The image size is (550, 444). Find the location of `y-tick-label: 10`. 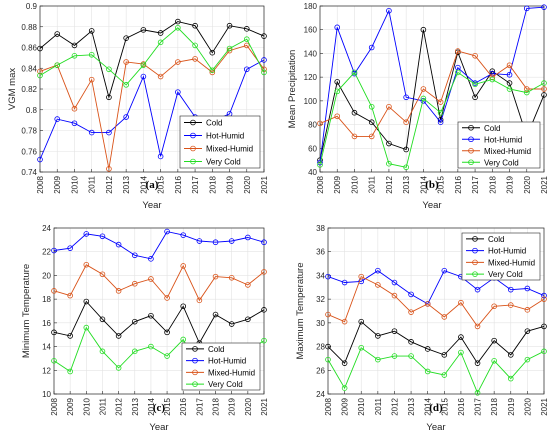

y-tick-label: 10 is located at coordinates (46, 394).